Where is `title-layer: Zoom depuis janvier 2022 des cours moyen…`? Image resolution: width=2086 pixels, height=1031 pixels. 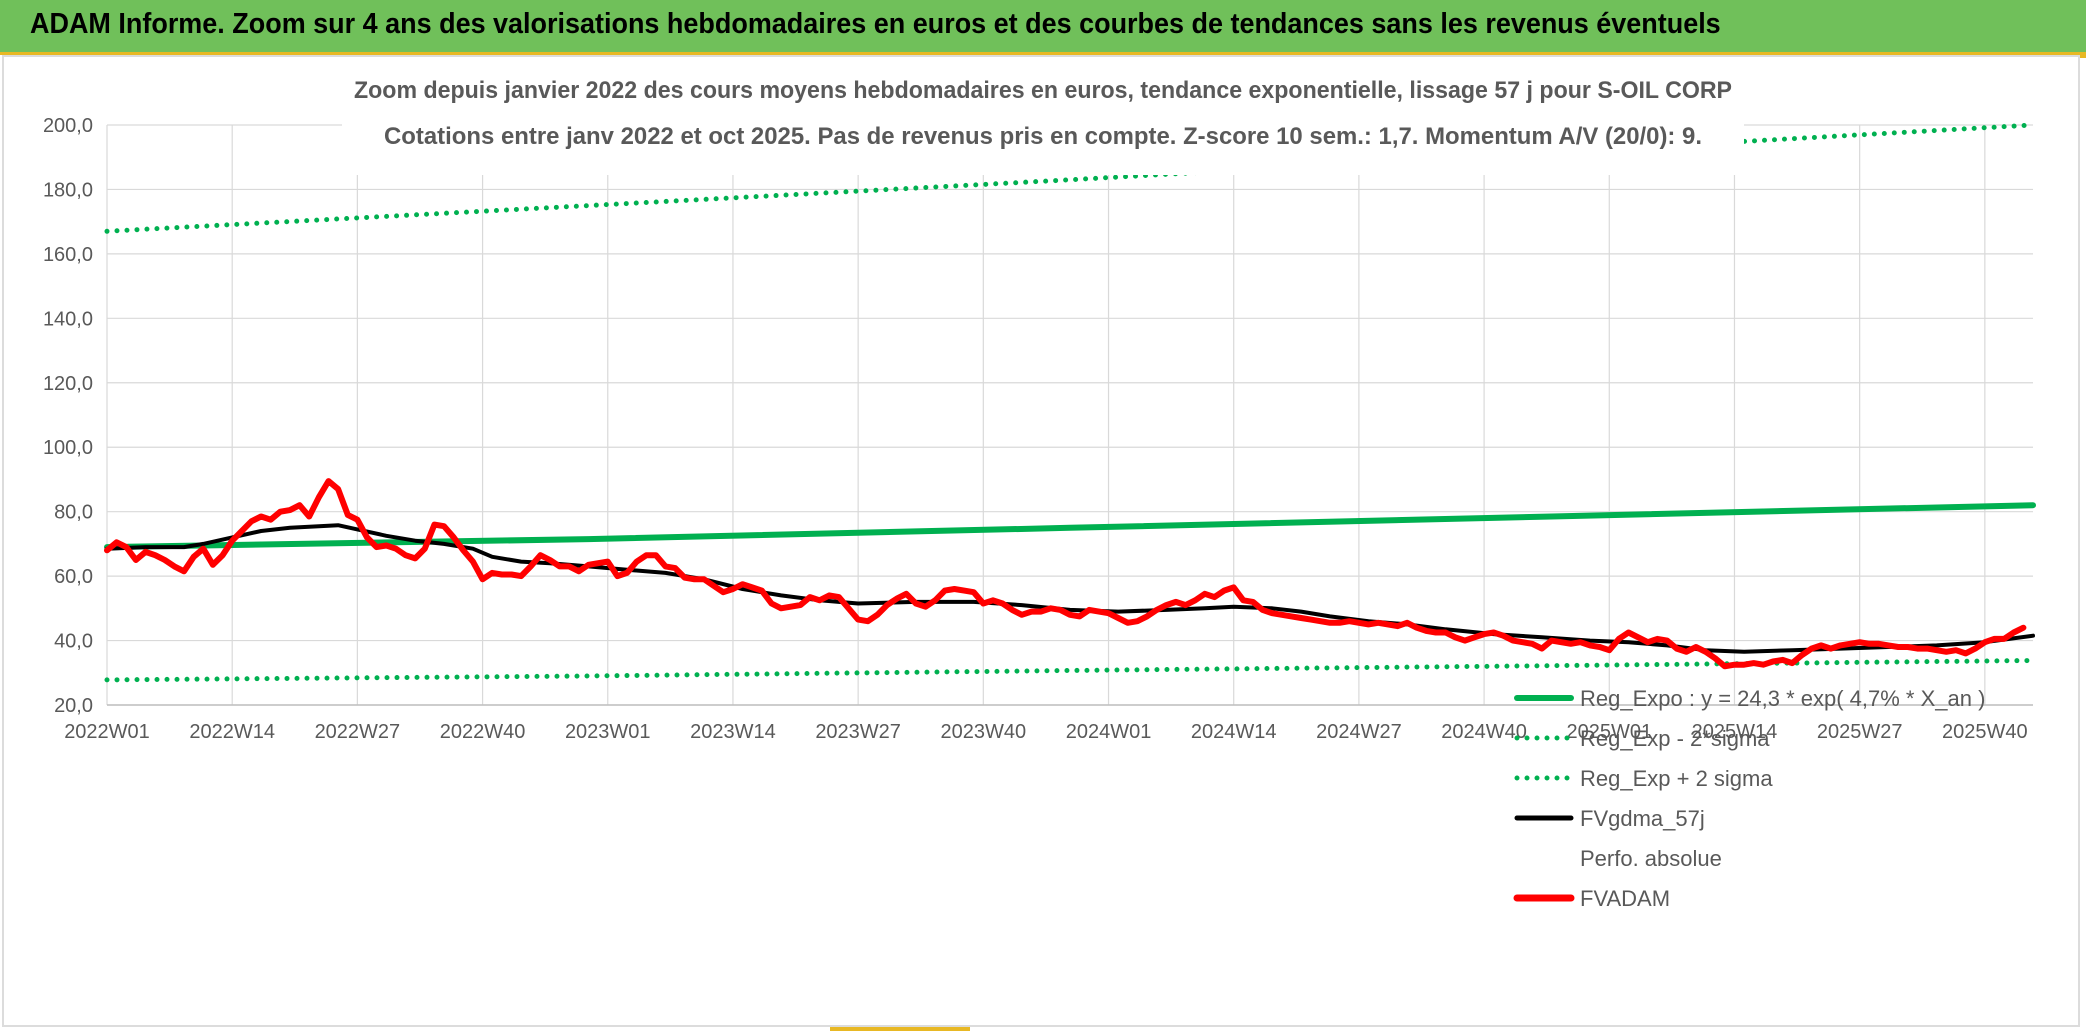
title-layer: Zoom depuis janvier 2022 des cours moyen… is located at coordinates (1043, 117).